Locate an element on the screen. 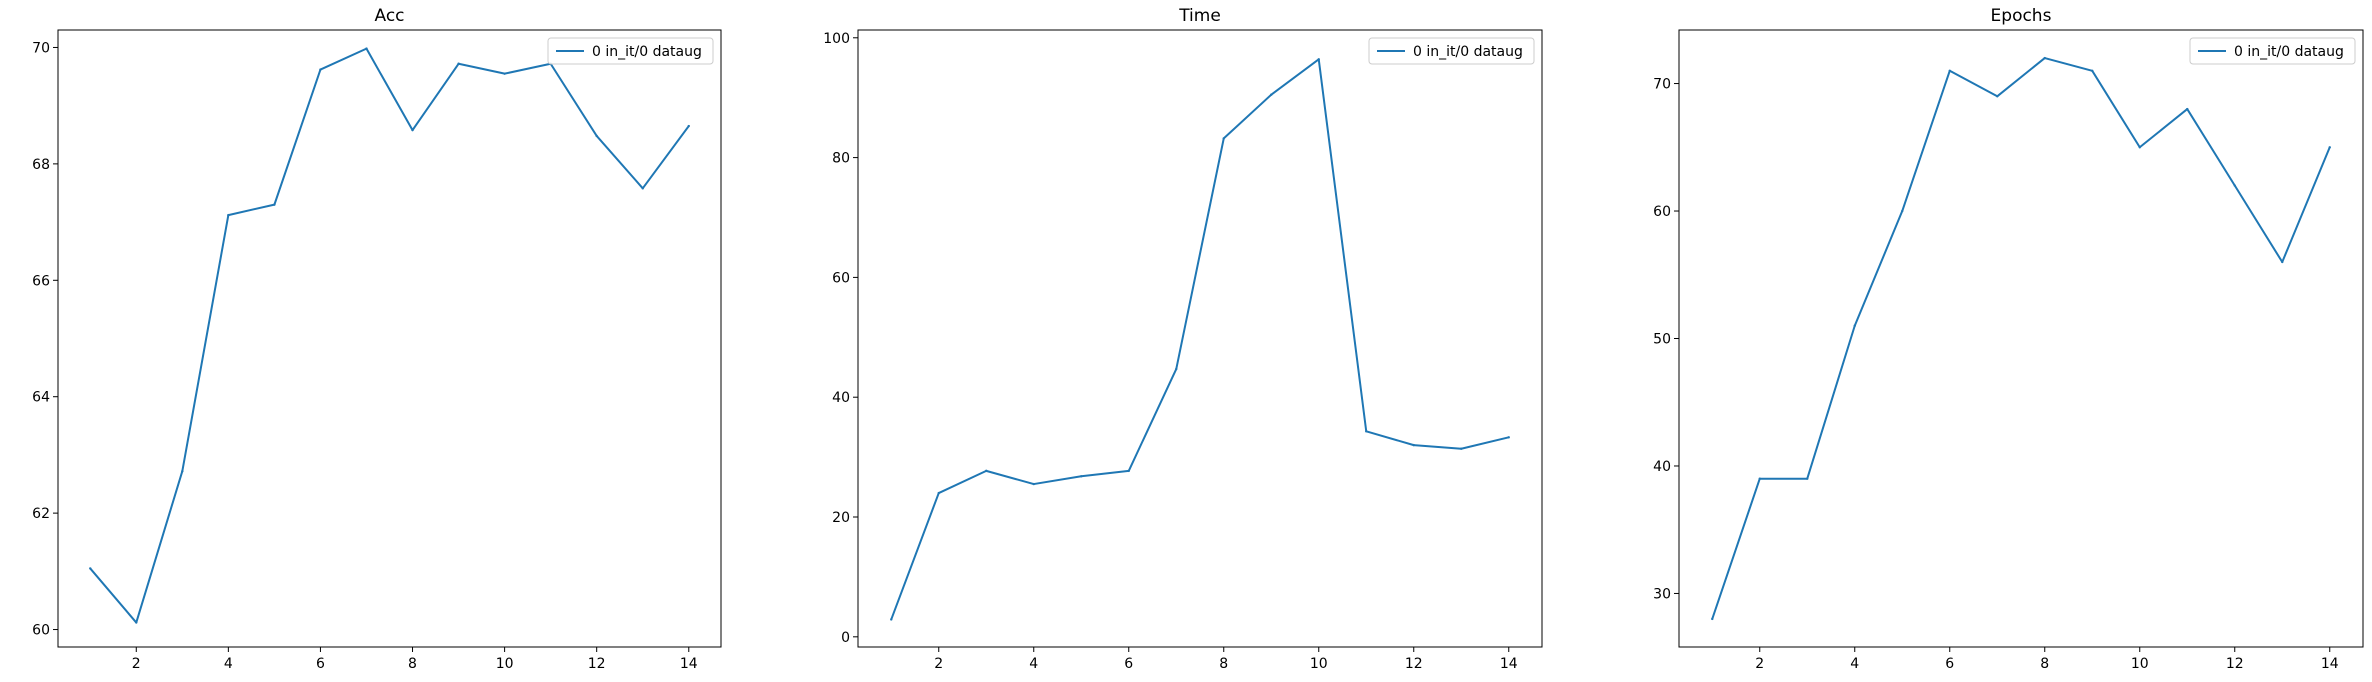  time-x-tick-label: 8 is located at coordinates (1223, 664).